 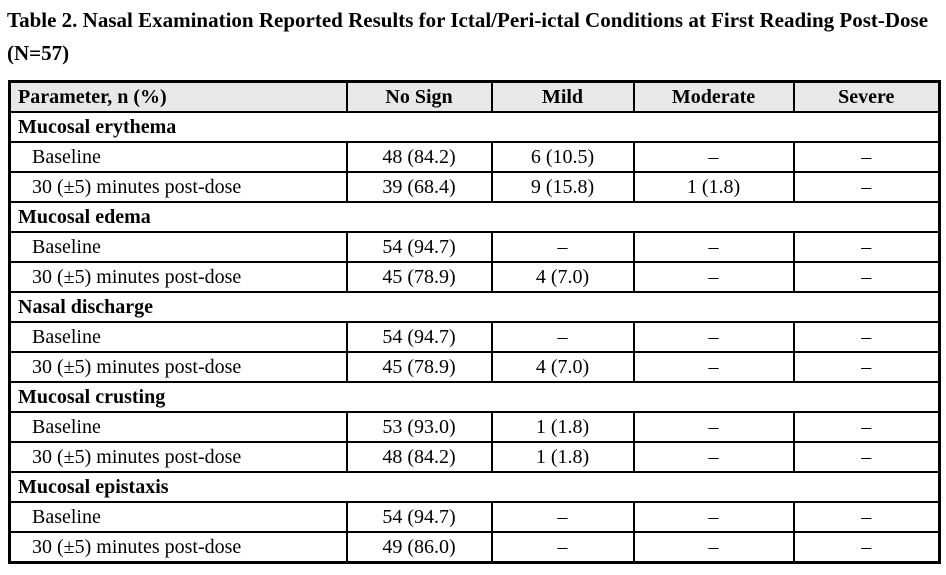 I want to click on data-row: 30 (±5) minutes post-dose 49 (86.0) – – –, so click(x=474, y=547).